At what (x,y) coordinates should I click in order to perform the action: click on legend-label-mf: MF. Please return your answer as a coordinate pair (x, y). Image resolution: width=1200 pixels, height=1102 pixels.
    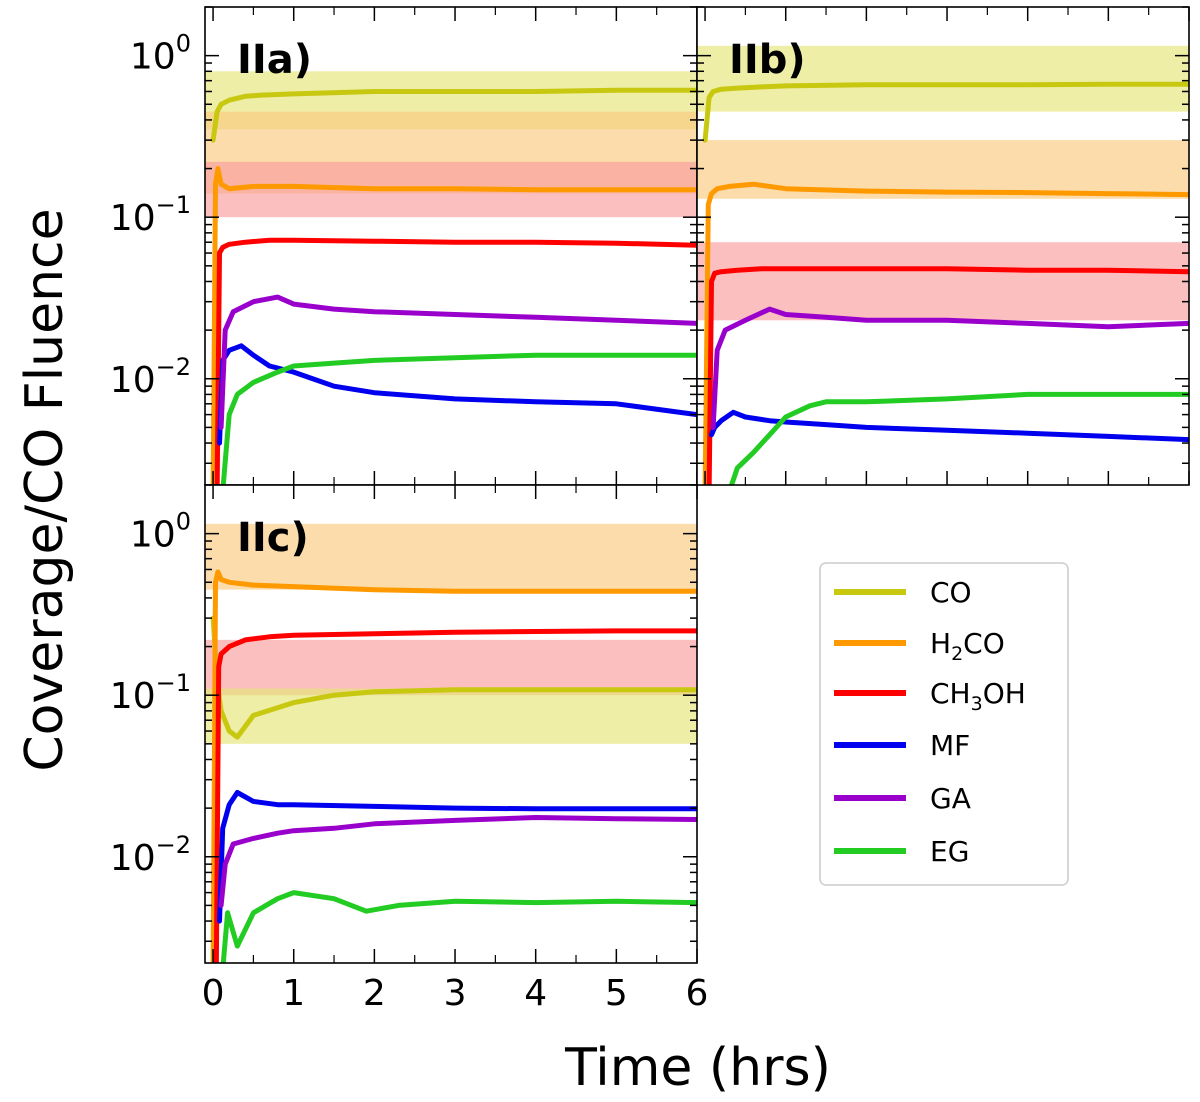
    Looking at the image, I should click on (950, 745).